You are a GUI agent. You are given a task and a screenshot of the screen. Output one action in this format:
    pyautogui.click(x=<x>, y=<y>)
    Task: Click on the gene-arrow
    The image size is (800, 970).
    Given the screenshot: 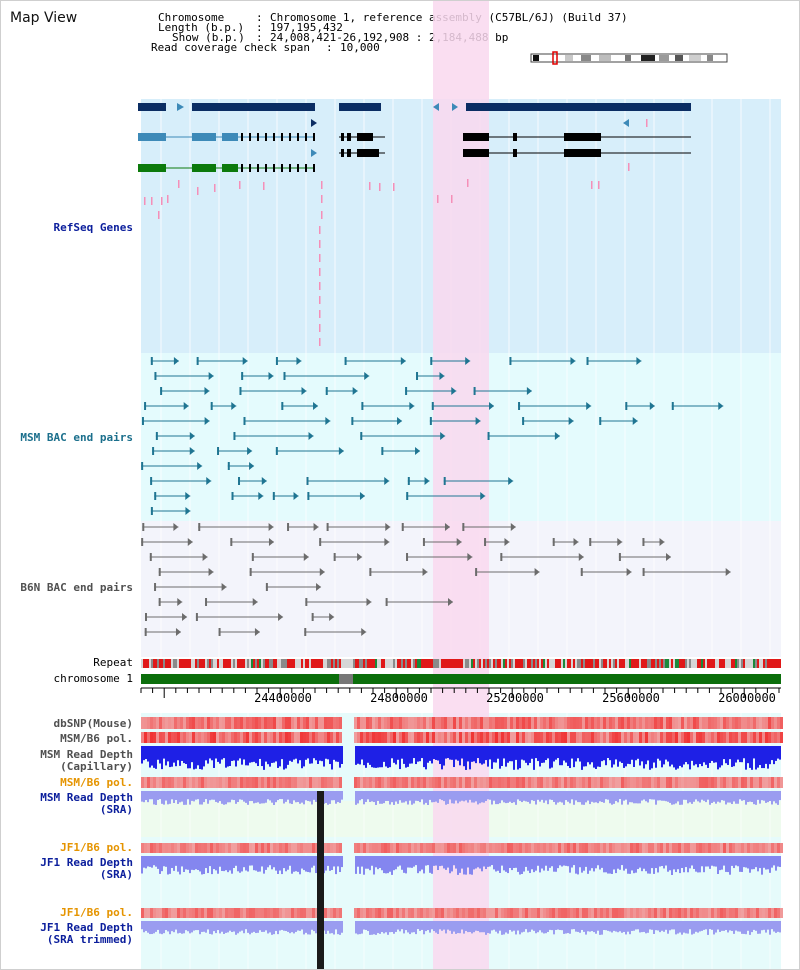 What is the action you would take?
    pyautogui.click(x=314, y=123)
    